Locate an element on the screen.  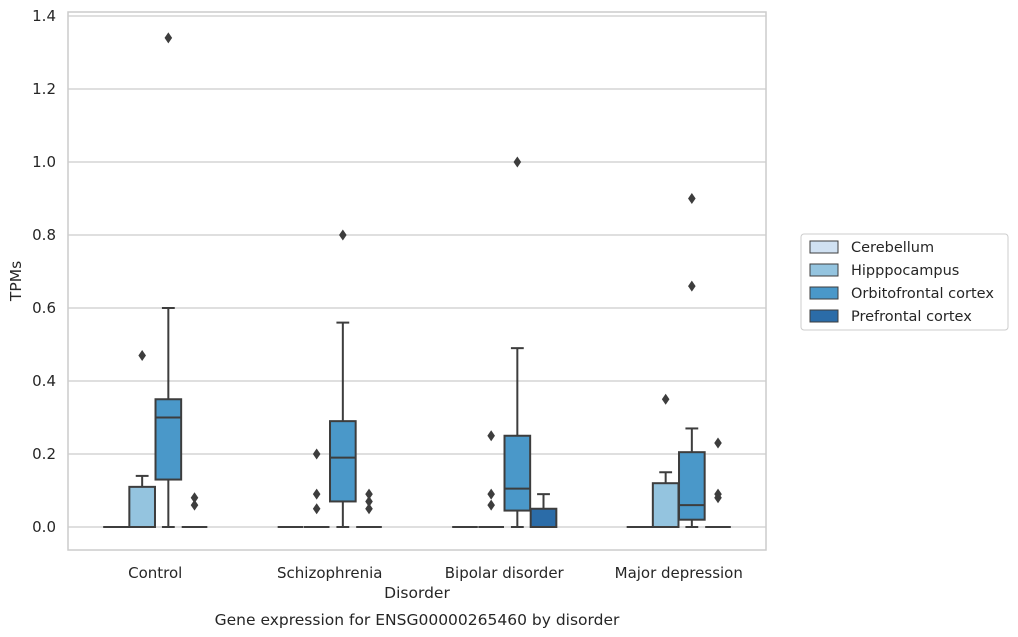
x-tick-label: Schizophrenia is located at coordinates (329, 573).